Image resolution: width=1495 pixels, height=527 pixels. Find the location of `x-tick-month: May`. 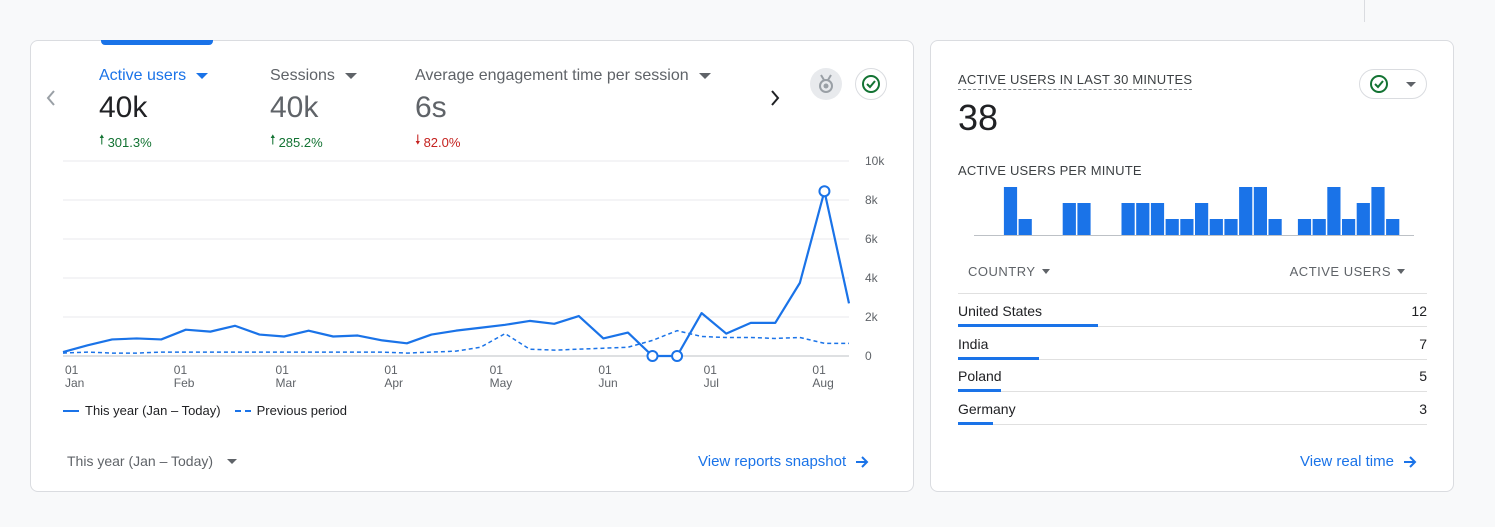

x-tick-month: May is located at coordinates (501, 383).